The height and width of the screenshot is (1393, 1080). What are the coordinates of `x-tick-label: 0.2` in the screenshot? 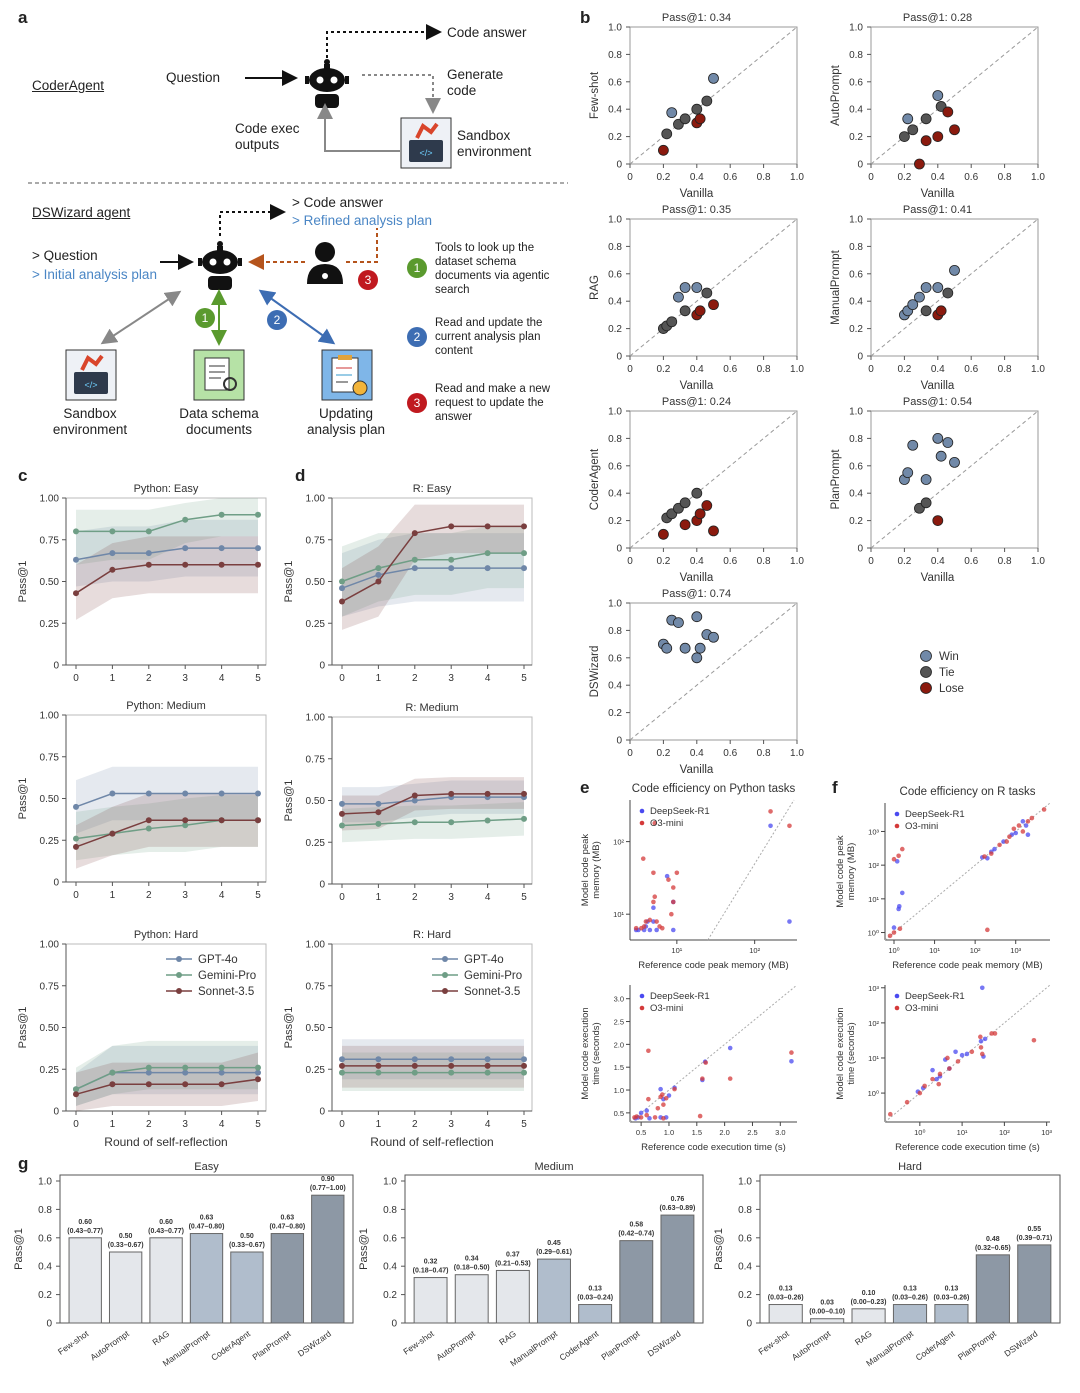 It's located at (663, 369).